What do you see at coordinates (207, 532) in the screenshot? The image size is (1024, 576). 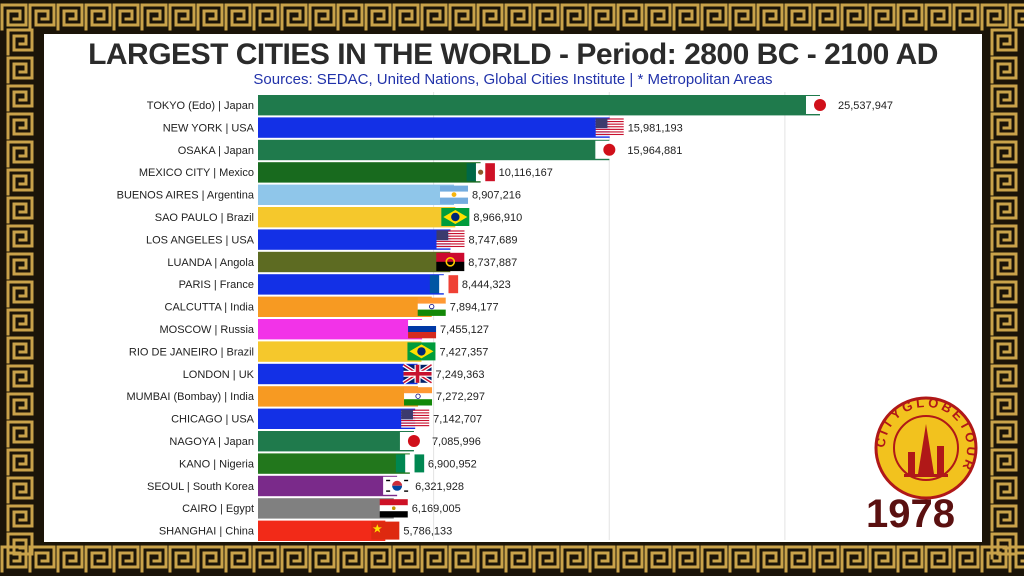 I see `category-label: SHANGHAI | China` at bounding box center [207, 532].